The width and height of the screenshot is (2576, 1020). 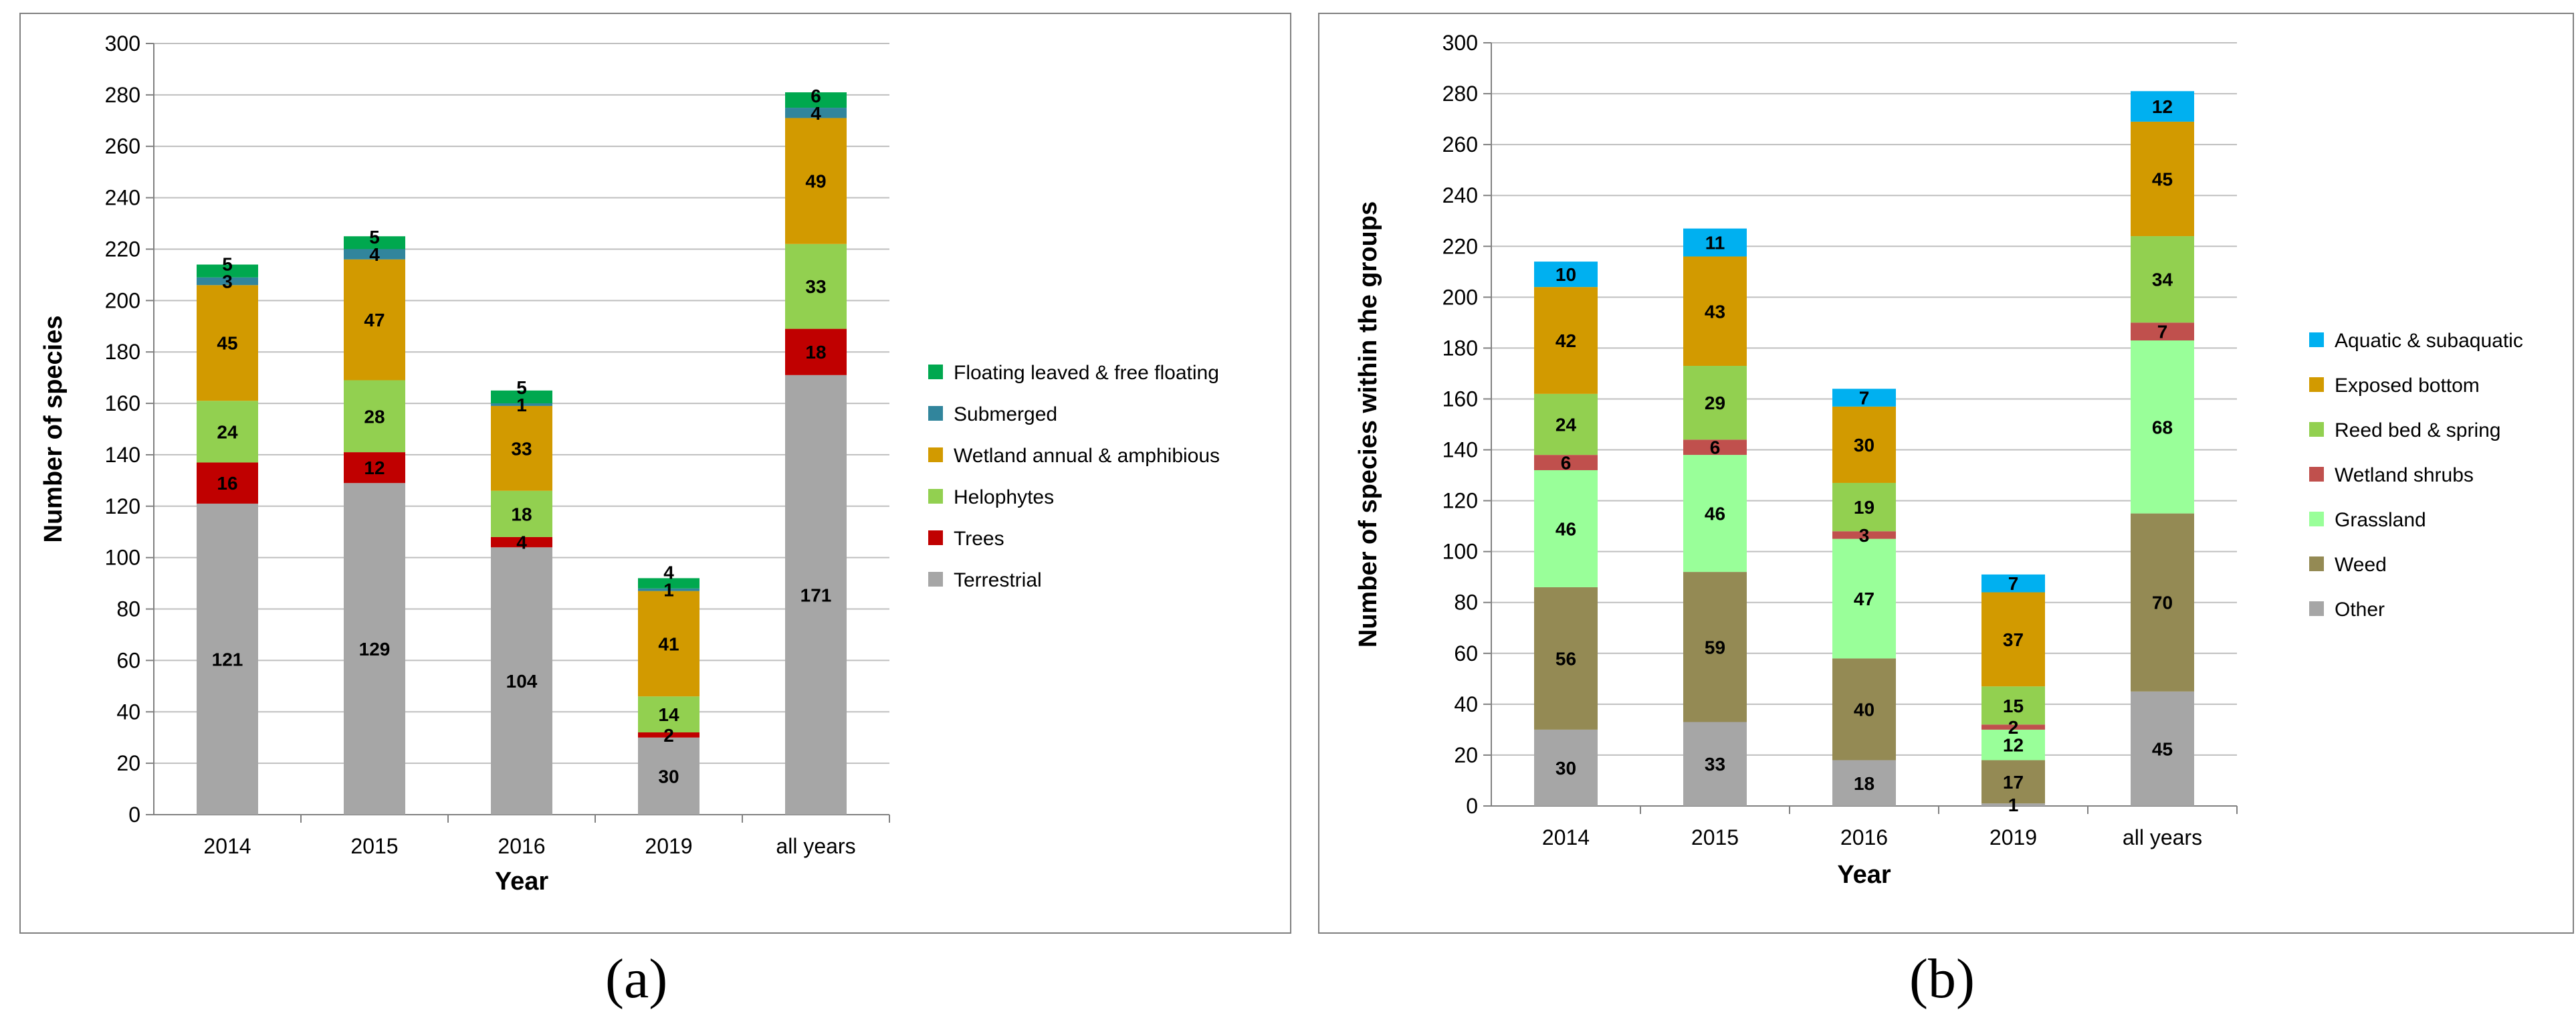 I want to click on legend-swatch-other, so click(x=2316, y=608).